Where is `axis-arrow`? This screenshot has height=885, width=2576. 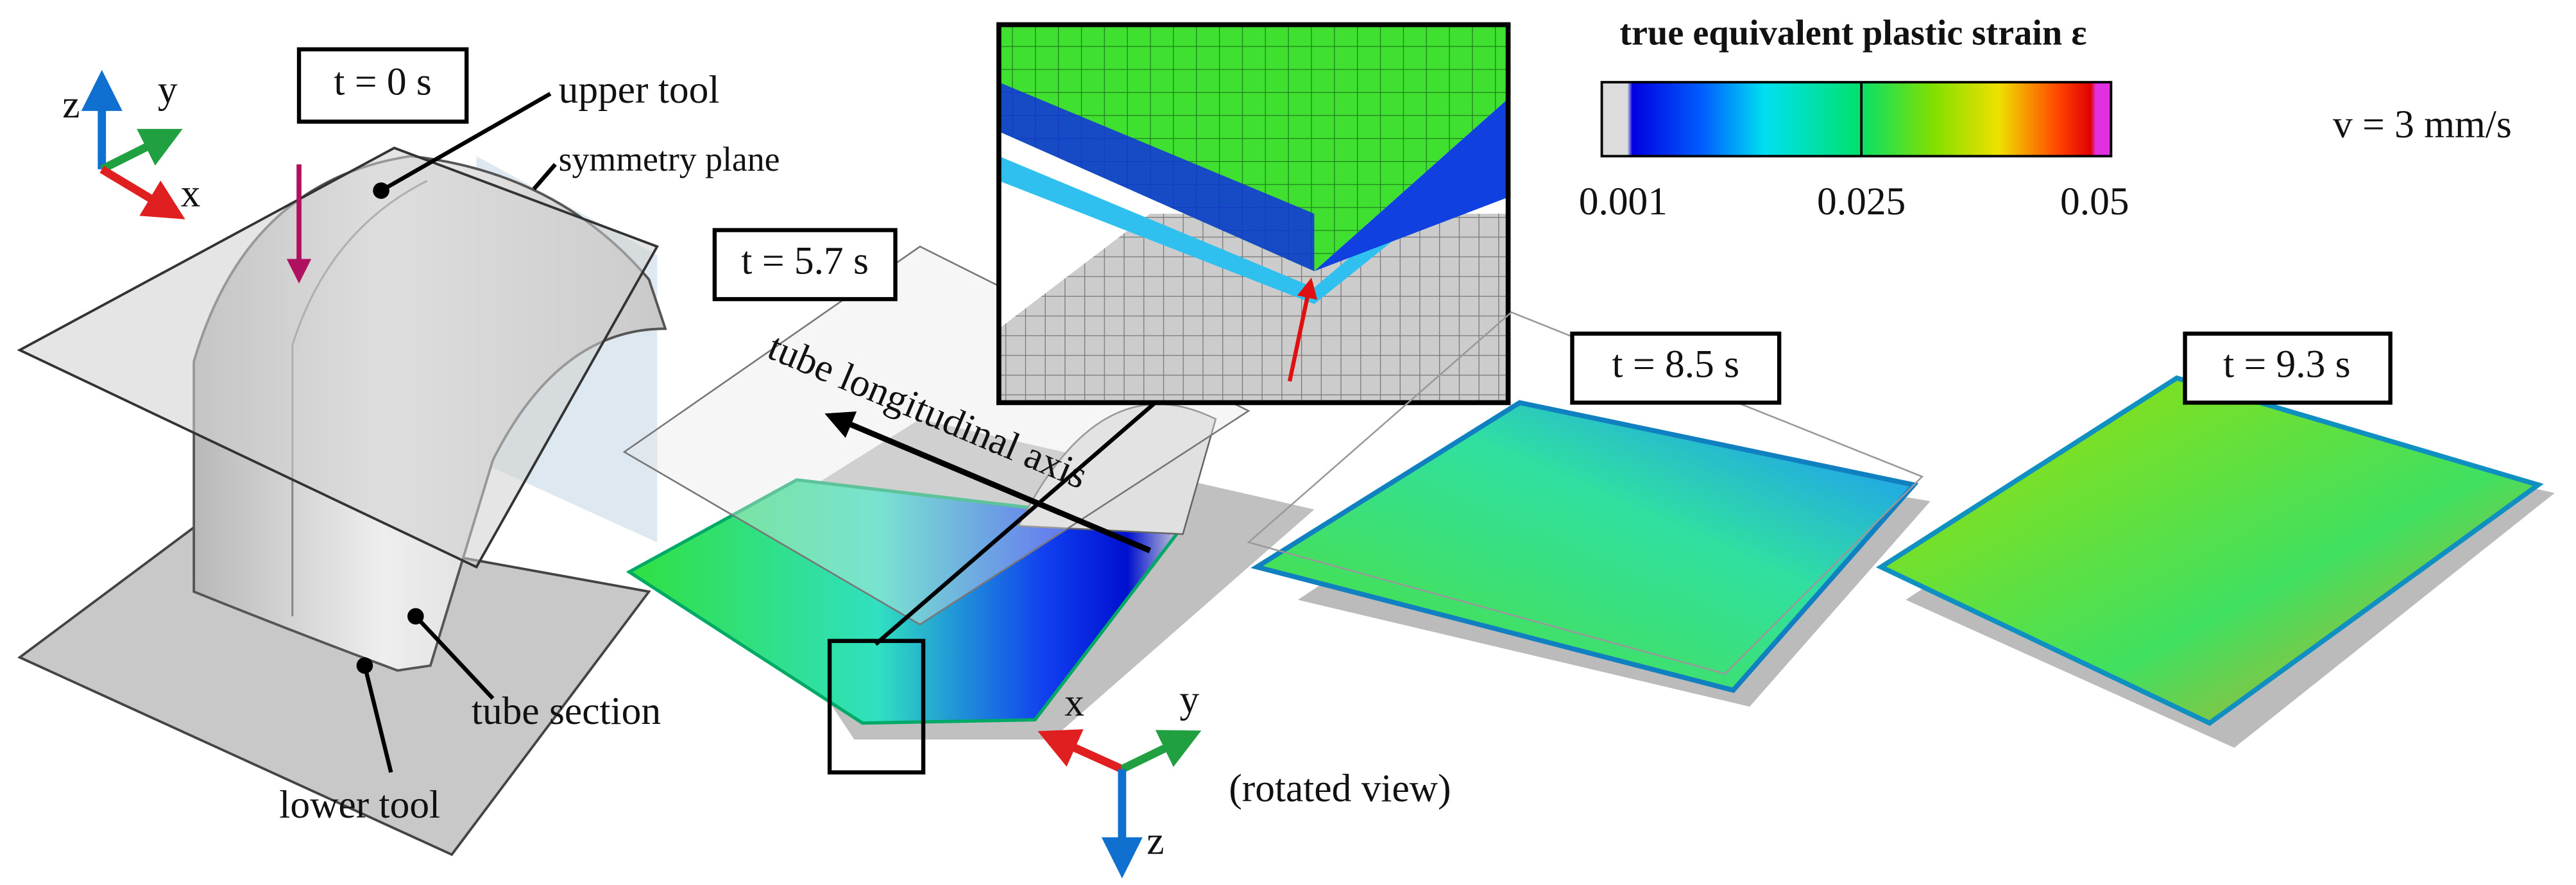 axis-arrow is located at coordinates (988, 482).